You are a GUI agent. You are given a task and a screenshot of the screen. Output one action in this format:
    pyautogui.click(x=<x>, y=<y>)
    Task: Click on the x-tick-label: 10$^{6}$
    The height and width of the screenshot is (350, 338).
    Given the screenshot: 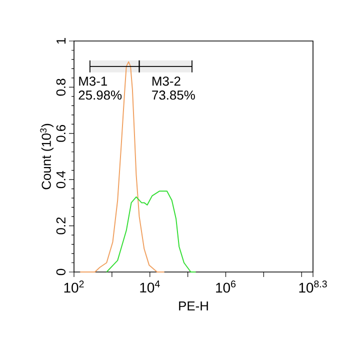 What is the action you would take?
    pyautogui.click(x=226, y=286)
    